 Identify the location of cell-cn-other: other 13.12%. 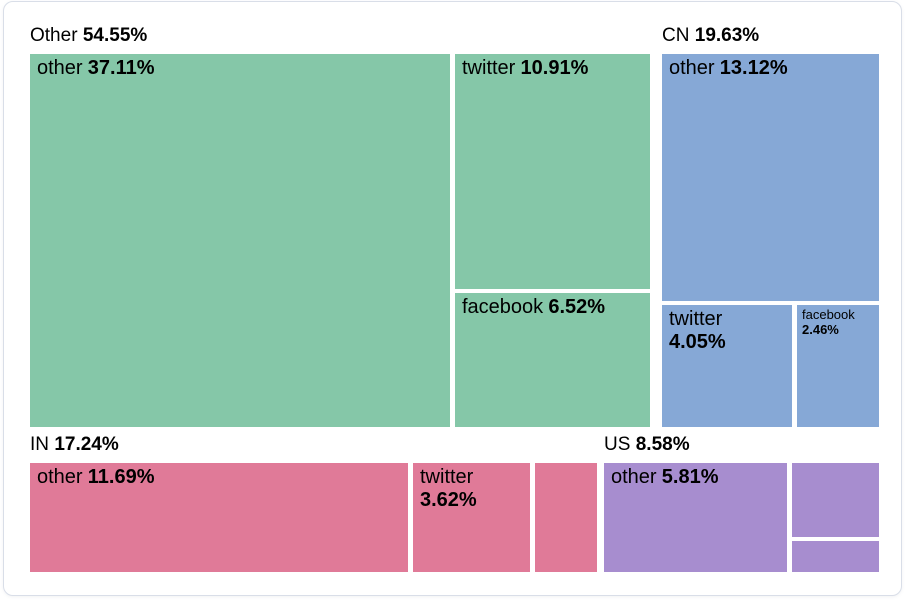
(770, 177).